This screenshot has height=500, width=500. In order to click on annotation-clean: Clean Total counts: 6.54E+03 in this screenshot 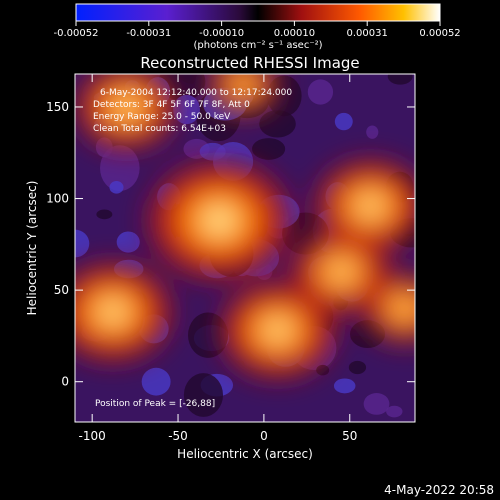, I will do `click(159, 129)`.